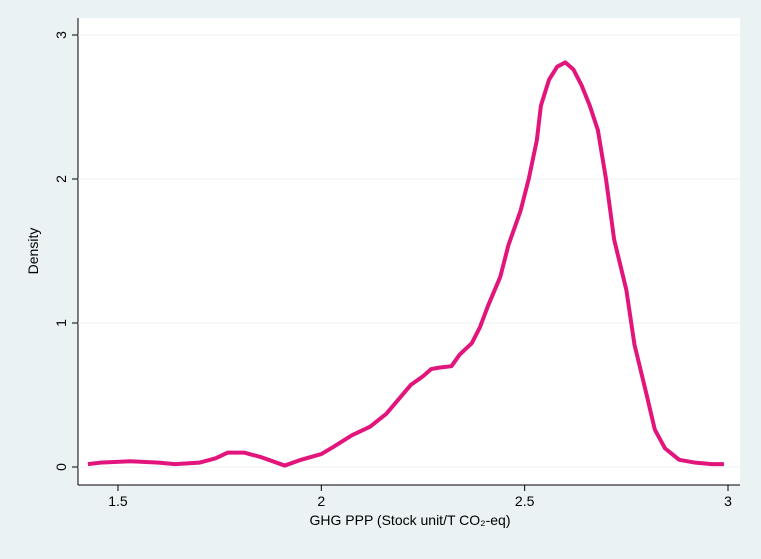 Image resolution: width=761 pixels, height=559 pixels. What do you see at coordinates (410, 520) in the screenshot?
I see `x-axis-title: GHG PPP (Stock unit/T CO₂-eq)` at bounding box center [410, 520].